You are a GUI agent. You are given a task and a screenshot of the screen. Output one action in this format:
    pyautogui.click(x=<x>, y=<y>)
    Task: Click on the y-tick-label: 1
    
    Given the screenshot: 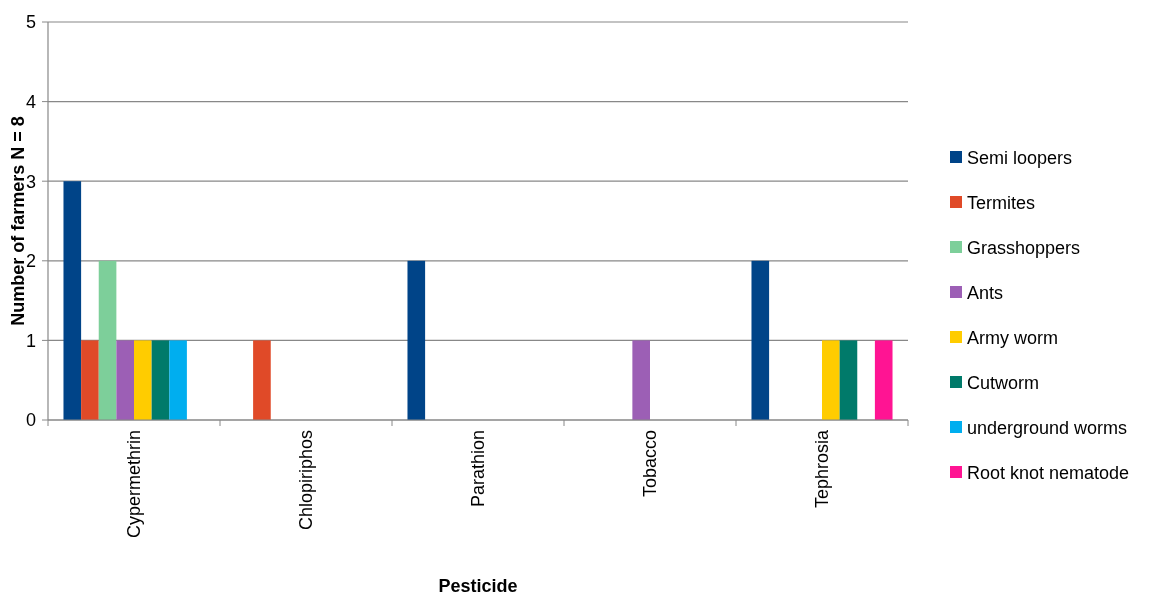 What is the action you would take?
    pyautogui.click(x=30, y=340)
    